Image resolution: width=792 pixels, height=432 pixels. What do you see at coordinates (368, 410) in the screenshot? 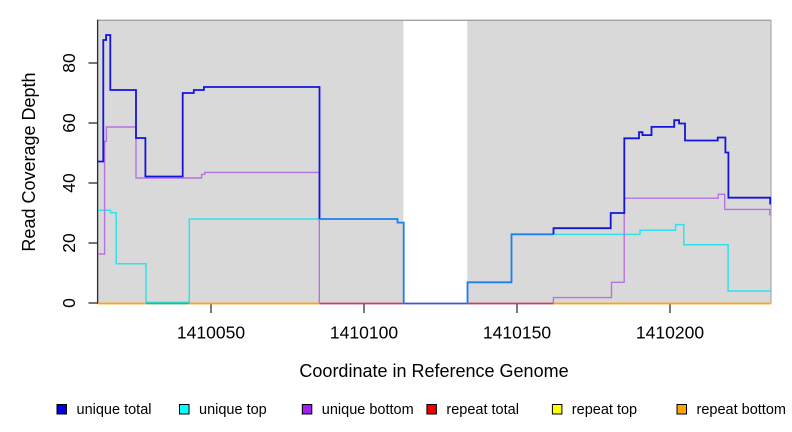
I see `svg-text: unique bottom` at bounding box center [368, 410].